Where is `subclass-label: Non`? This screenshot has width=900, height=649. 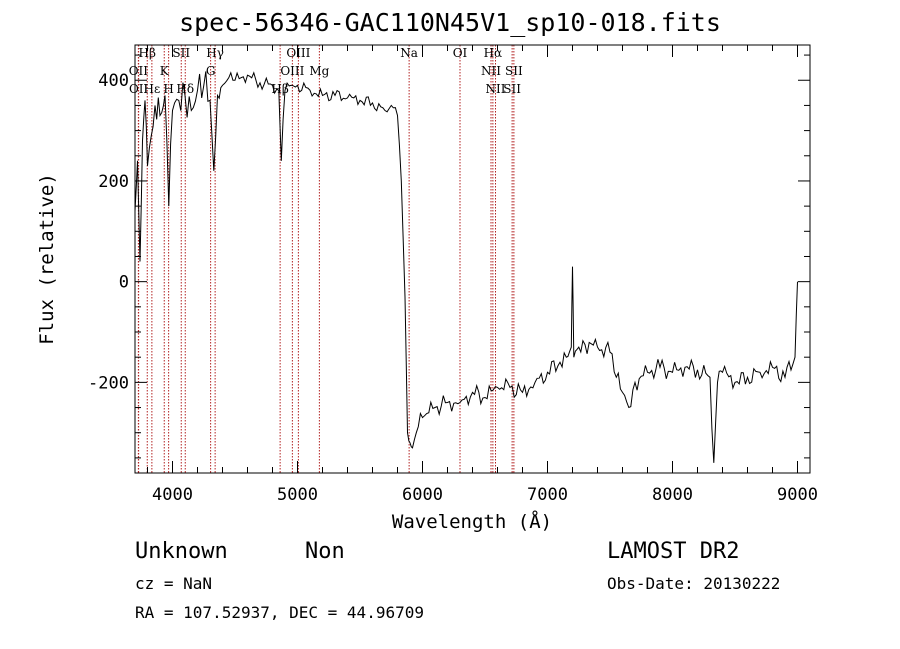 subclass-label: Non is located at coordinates (325, 551).